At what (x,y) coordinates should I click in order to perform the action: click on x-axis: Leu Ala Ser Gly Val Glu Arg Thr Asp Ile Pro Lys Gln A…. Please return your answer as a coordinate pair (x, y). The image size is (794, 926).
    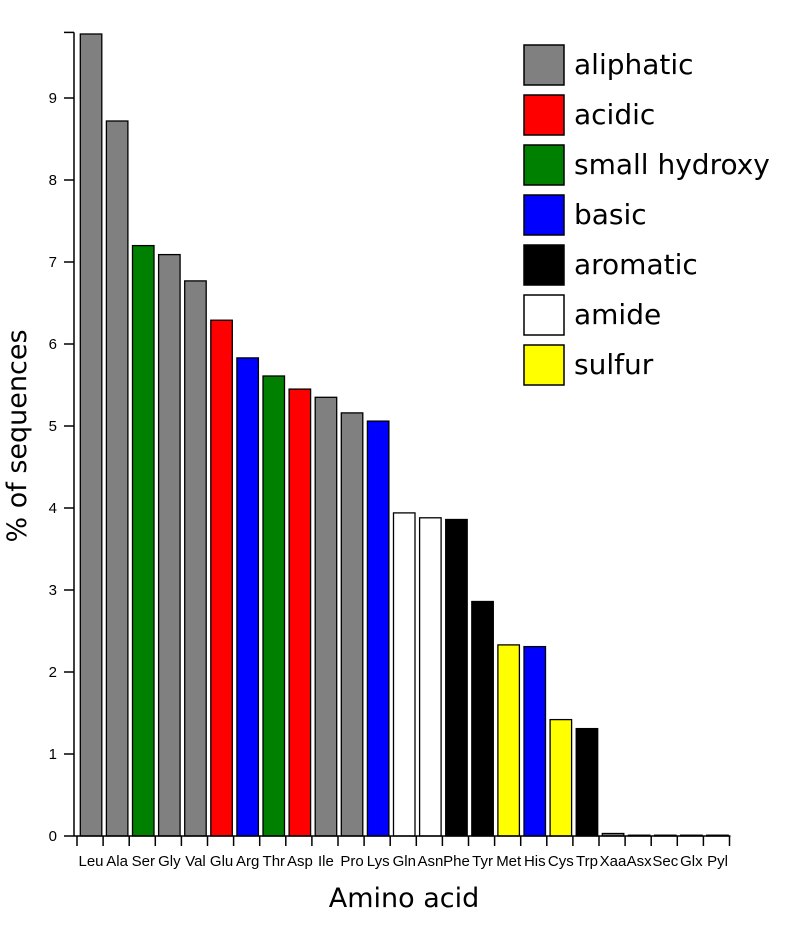
    Looking at the image, I should click on (402, 852).